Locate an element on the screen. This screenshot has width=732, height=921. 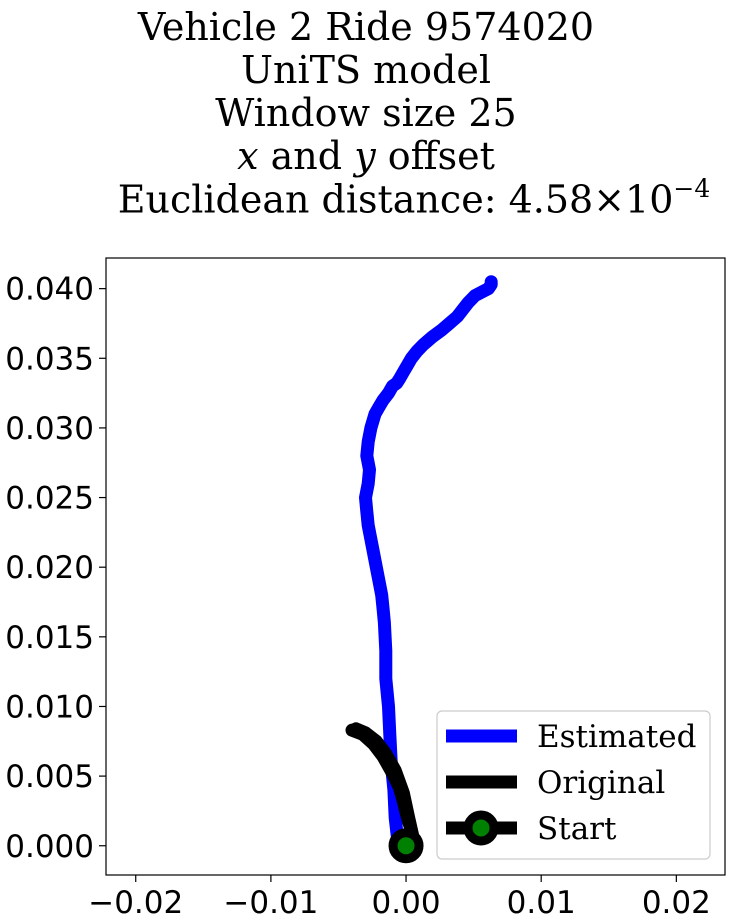
title-y-variable: y is located at coordinates (365, 156).